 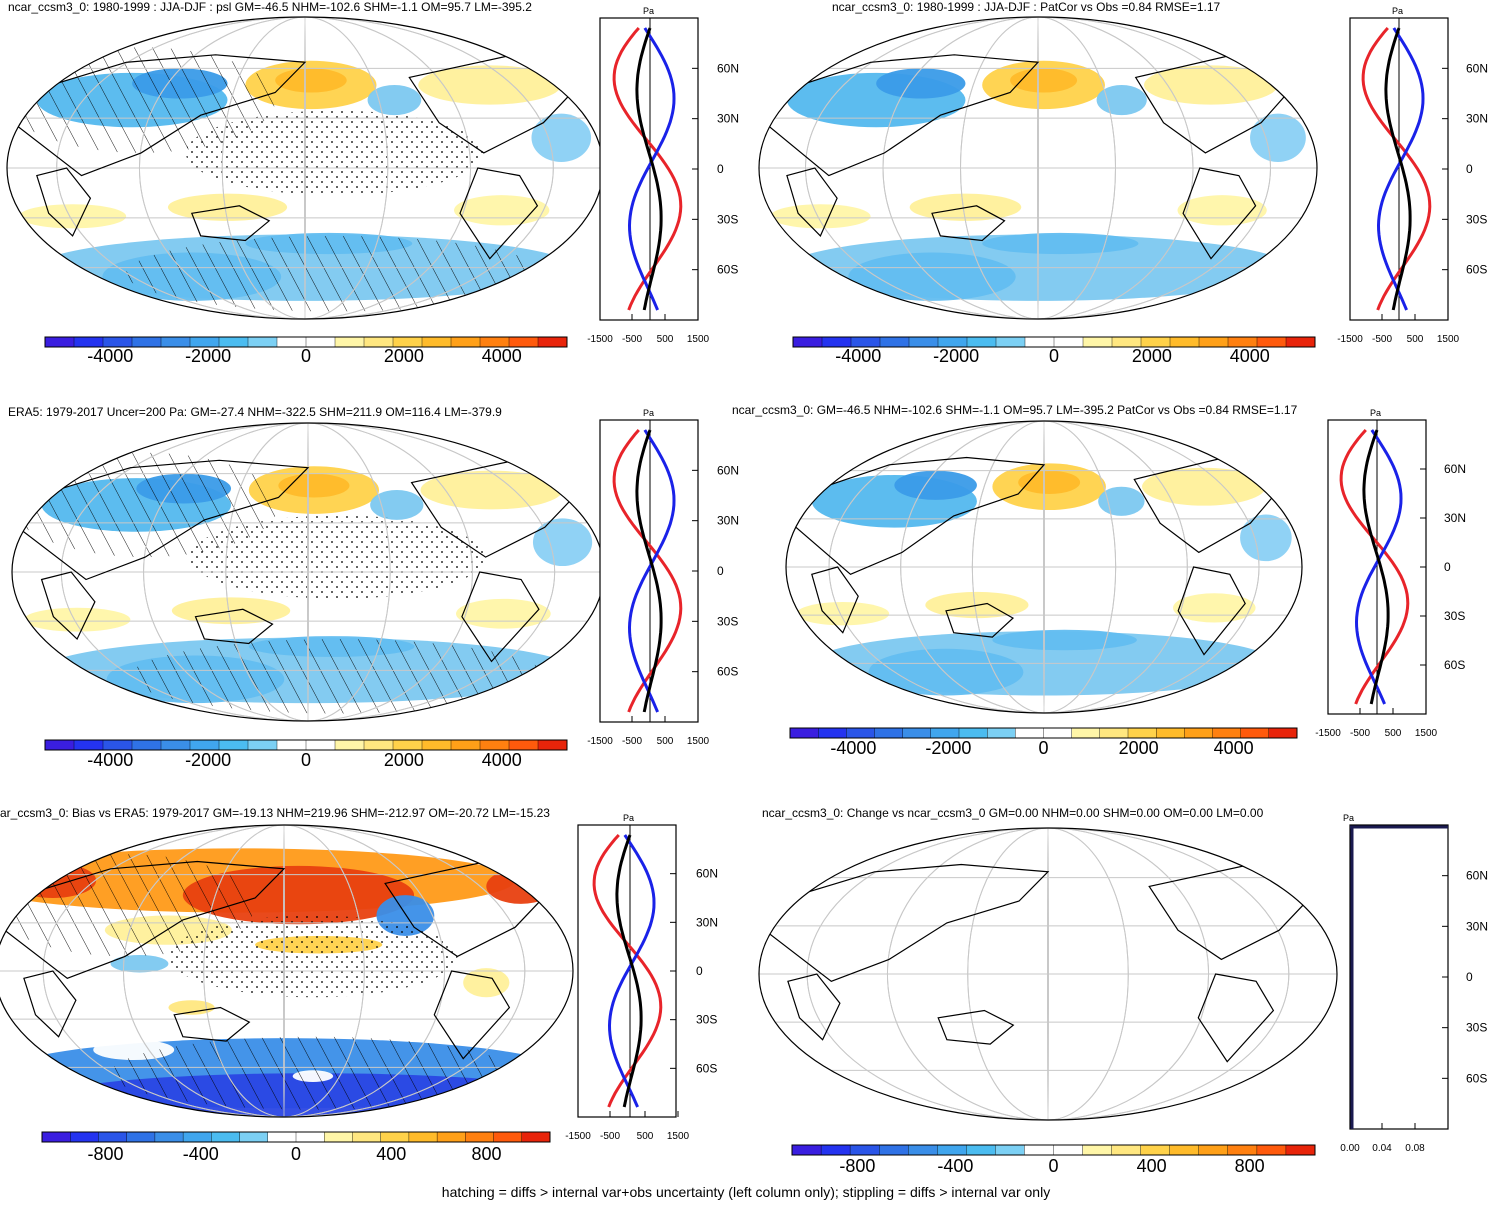 I want to click on zonal-profile-5: Pa 60N 30N 0 30S 60S -1500 -500 500 1500, so click(x=641, y=977).